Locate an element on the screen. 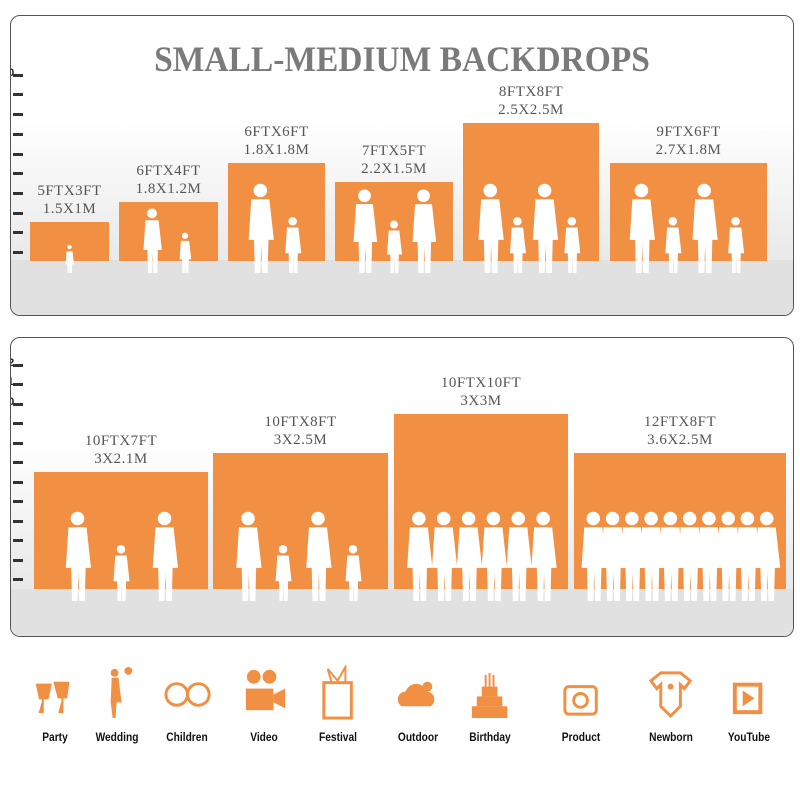 This screenshot has width=800, height=800. use-case-label: Video is located at coordinates (264, 737).